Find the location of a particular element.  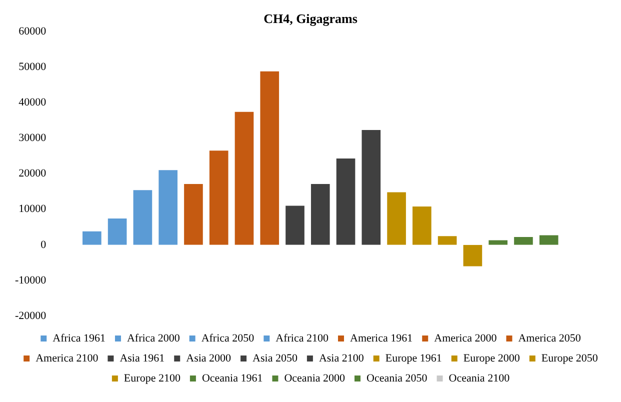

y-tick-label: 0 is located at coordinates (43, 244).